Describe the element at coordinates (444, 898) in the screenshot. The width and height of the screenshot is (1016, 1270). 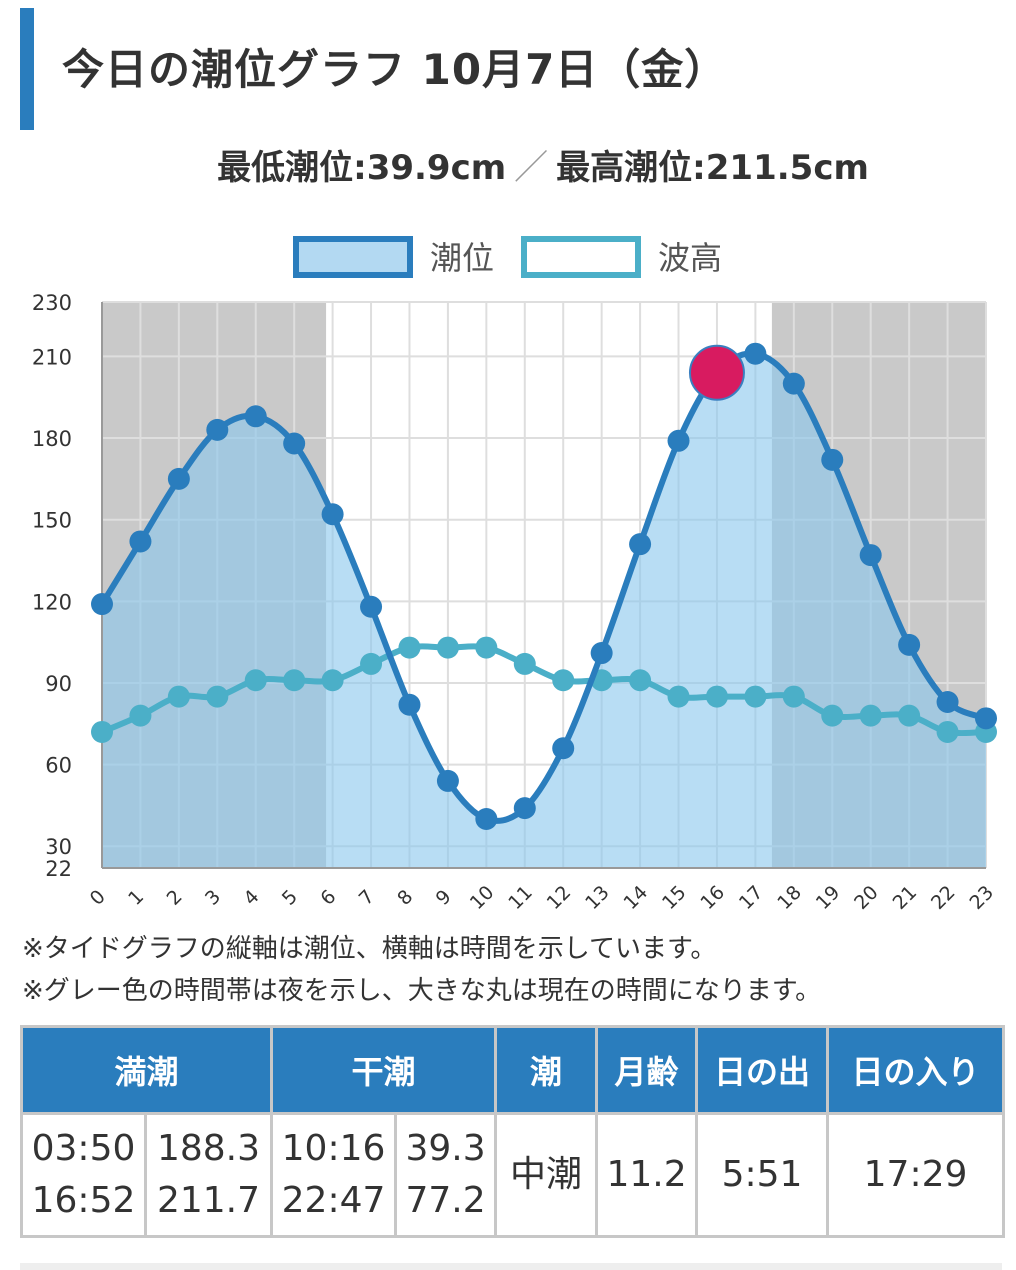
I see `x-tick-label: 9` at that location.